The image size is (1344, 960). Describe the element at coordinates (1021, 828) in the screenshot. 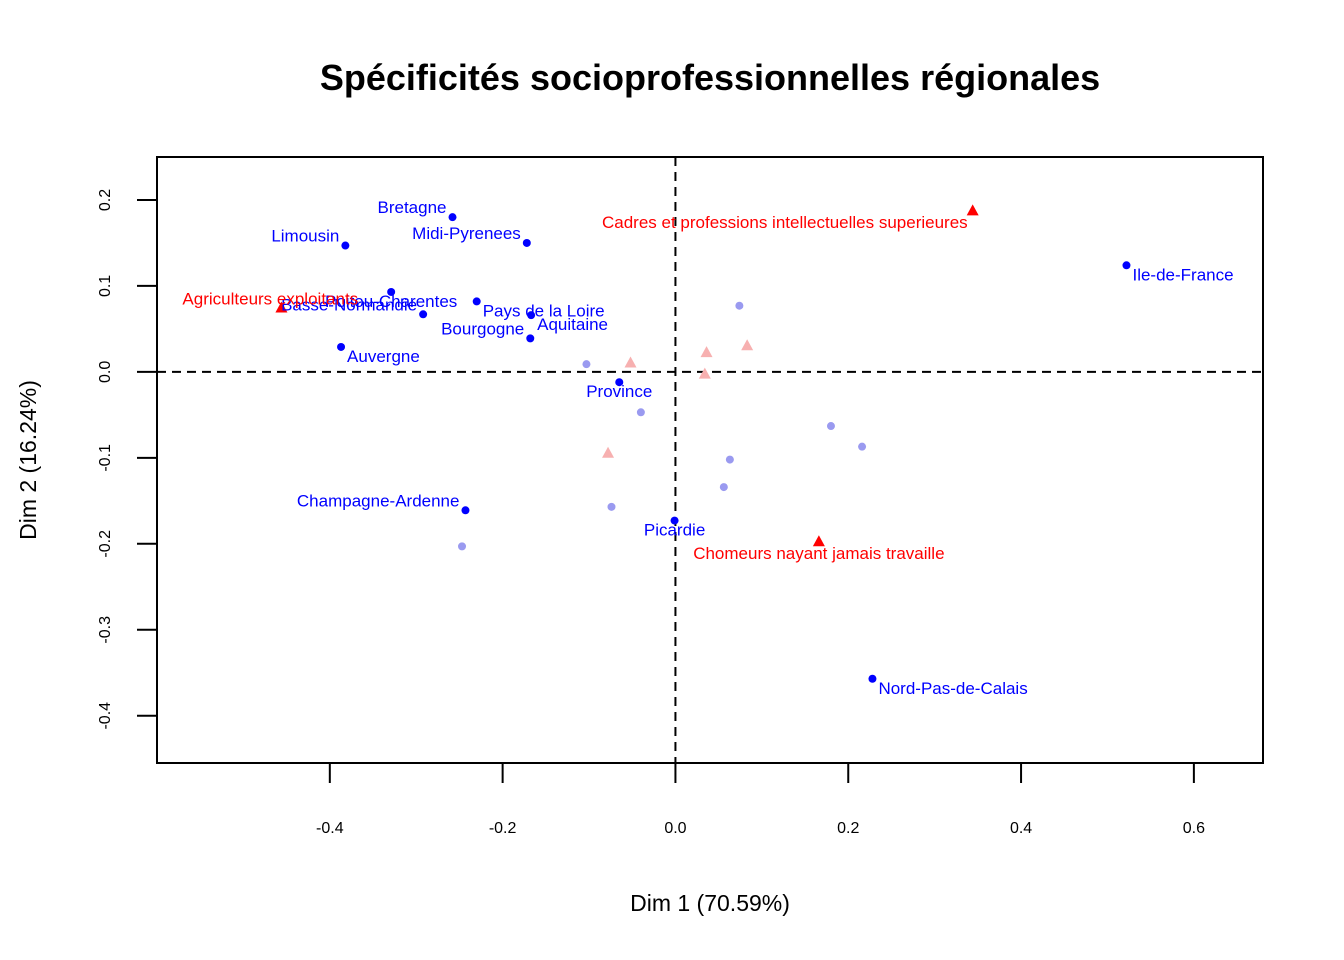

I see `x-tick-label: 0.4` at that location.